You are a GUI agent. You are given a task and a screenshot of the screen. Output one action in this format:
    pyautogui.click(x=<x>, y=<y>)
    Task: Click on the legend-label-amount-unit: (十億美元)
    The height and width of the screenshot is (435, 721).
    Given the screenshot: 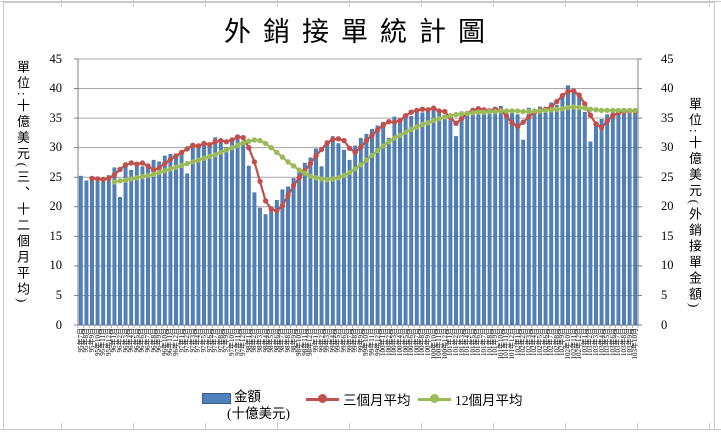 What is the action you would take?
    pyautogui.click(x=258, y=413)
    